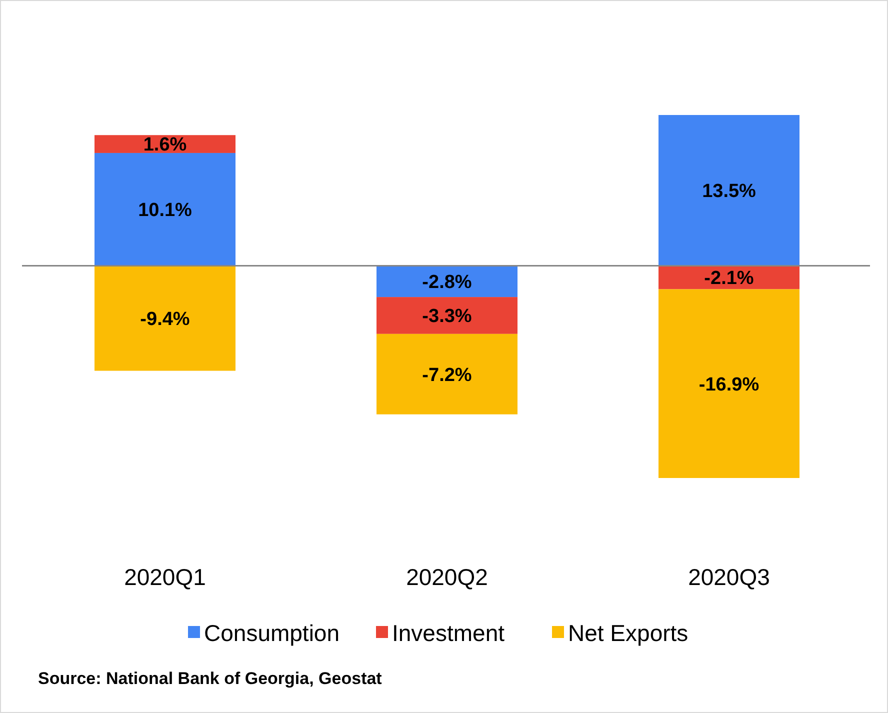 This screenshot has height=713, width=888. I want to click on data-label: -9.4%, so click(165, 319).